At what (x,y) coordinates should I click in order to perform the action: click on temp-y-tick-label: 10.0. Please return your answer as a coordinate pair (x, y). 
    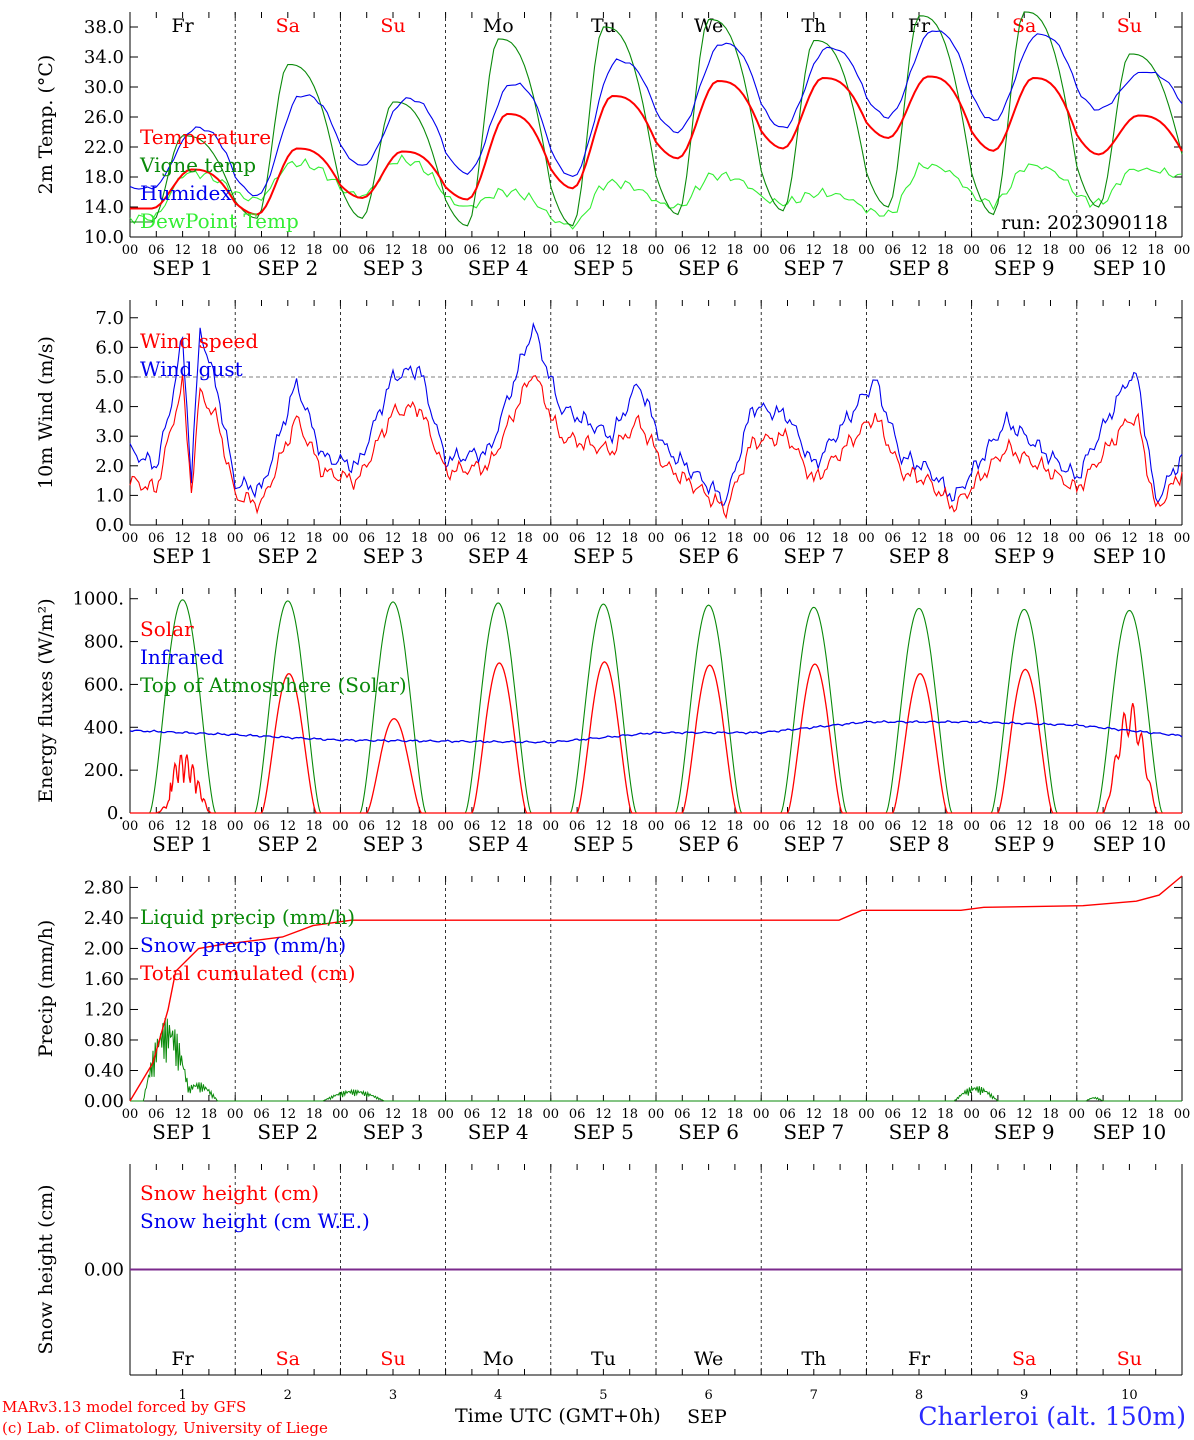
    Looking at the image, I should click on (104, 237).